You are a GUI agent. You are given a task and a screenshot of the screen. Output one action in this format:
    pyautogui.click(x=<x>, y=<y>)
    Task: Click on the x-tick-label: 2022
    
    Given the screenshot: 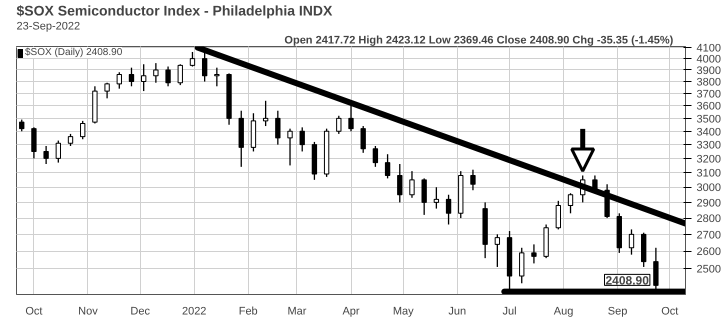 What is the action you would take?
    pyautogui.click(x=194, y=312)
    